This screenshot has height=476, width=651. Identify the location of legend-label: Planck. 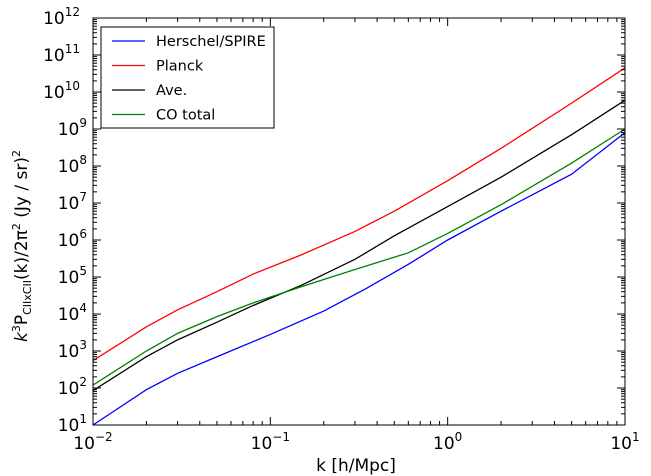
(180, 67).